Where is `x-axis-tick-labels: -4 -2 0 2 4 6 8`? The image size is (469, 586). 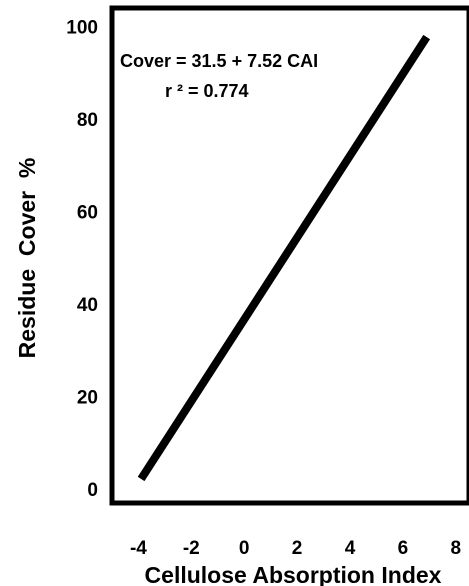 x-axis-tick-labels: -4 -2 0 2 4 6 8 is located at coordinates (295, 548).